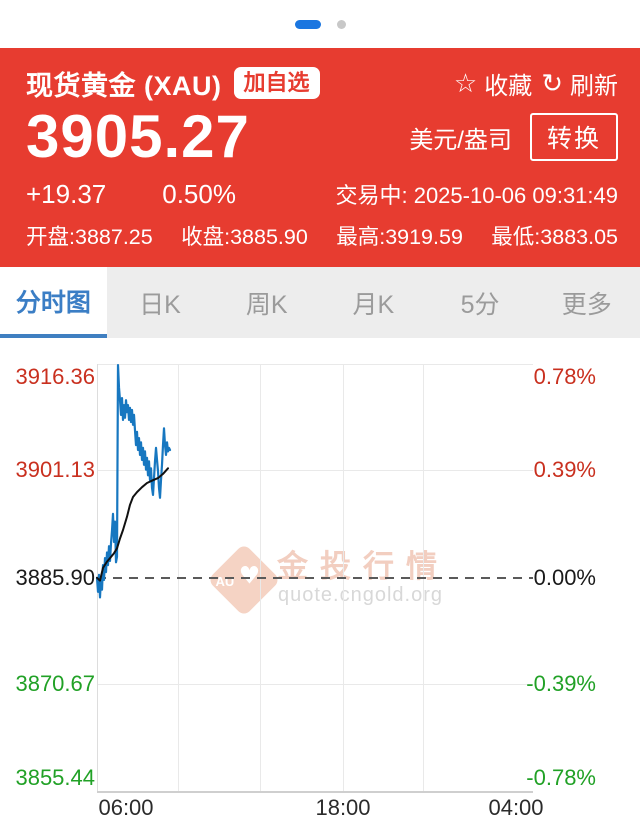 The width and height of the screenshot is (640, 825). Describe the element at coordinates (561, 683) in the screenshot. I see `y-label-percent: -0.39%` at that location.